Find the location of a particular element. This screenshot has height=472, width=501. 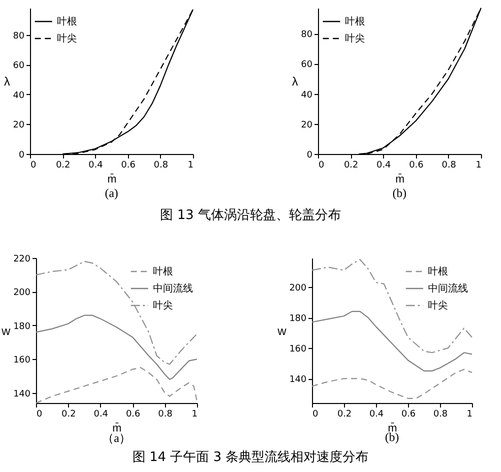

caption: 图 14 子午面 3 条典型流线相对速度分布 is located at coordinates (250, 457).